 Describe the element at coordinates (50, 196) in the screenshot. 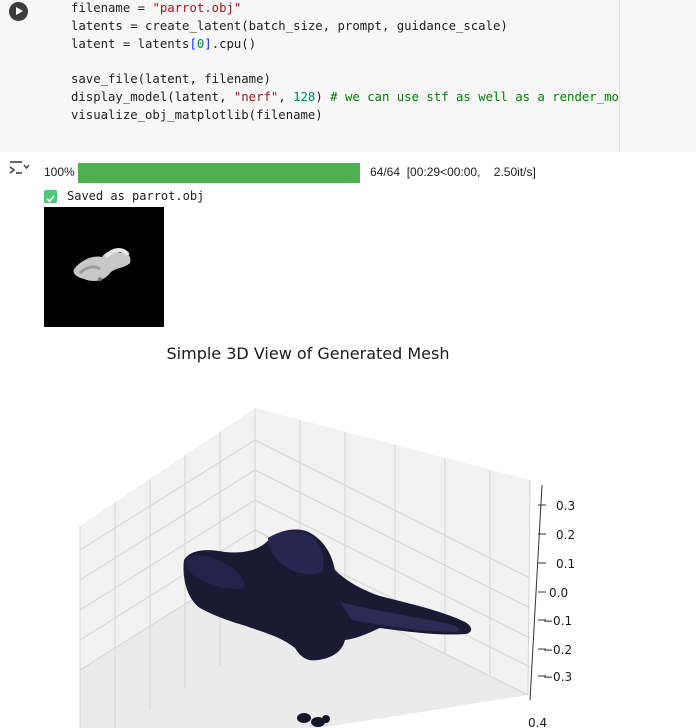

I see `checkbox-checked-icon` at that location.